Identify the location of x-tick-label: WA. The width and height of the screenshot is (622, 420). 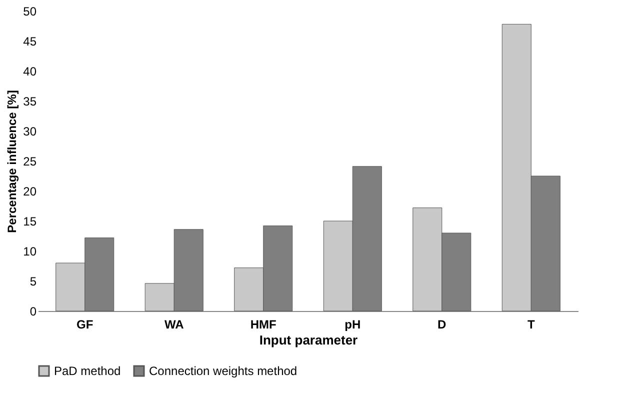
(174, 325).